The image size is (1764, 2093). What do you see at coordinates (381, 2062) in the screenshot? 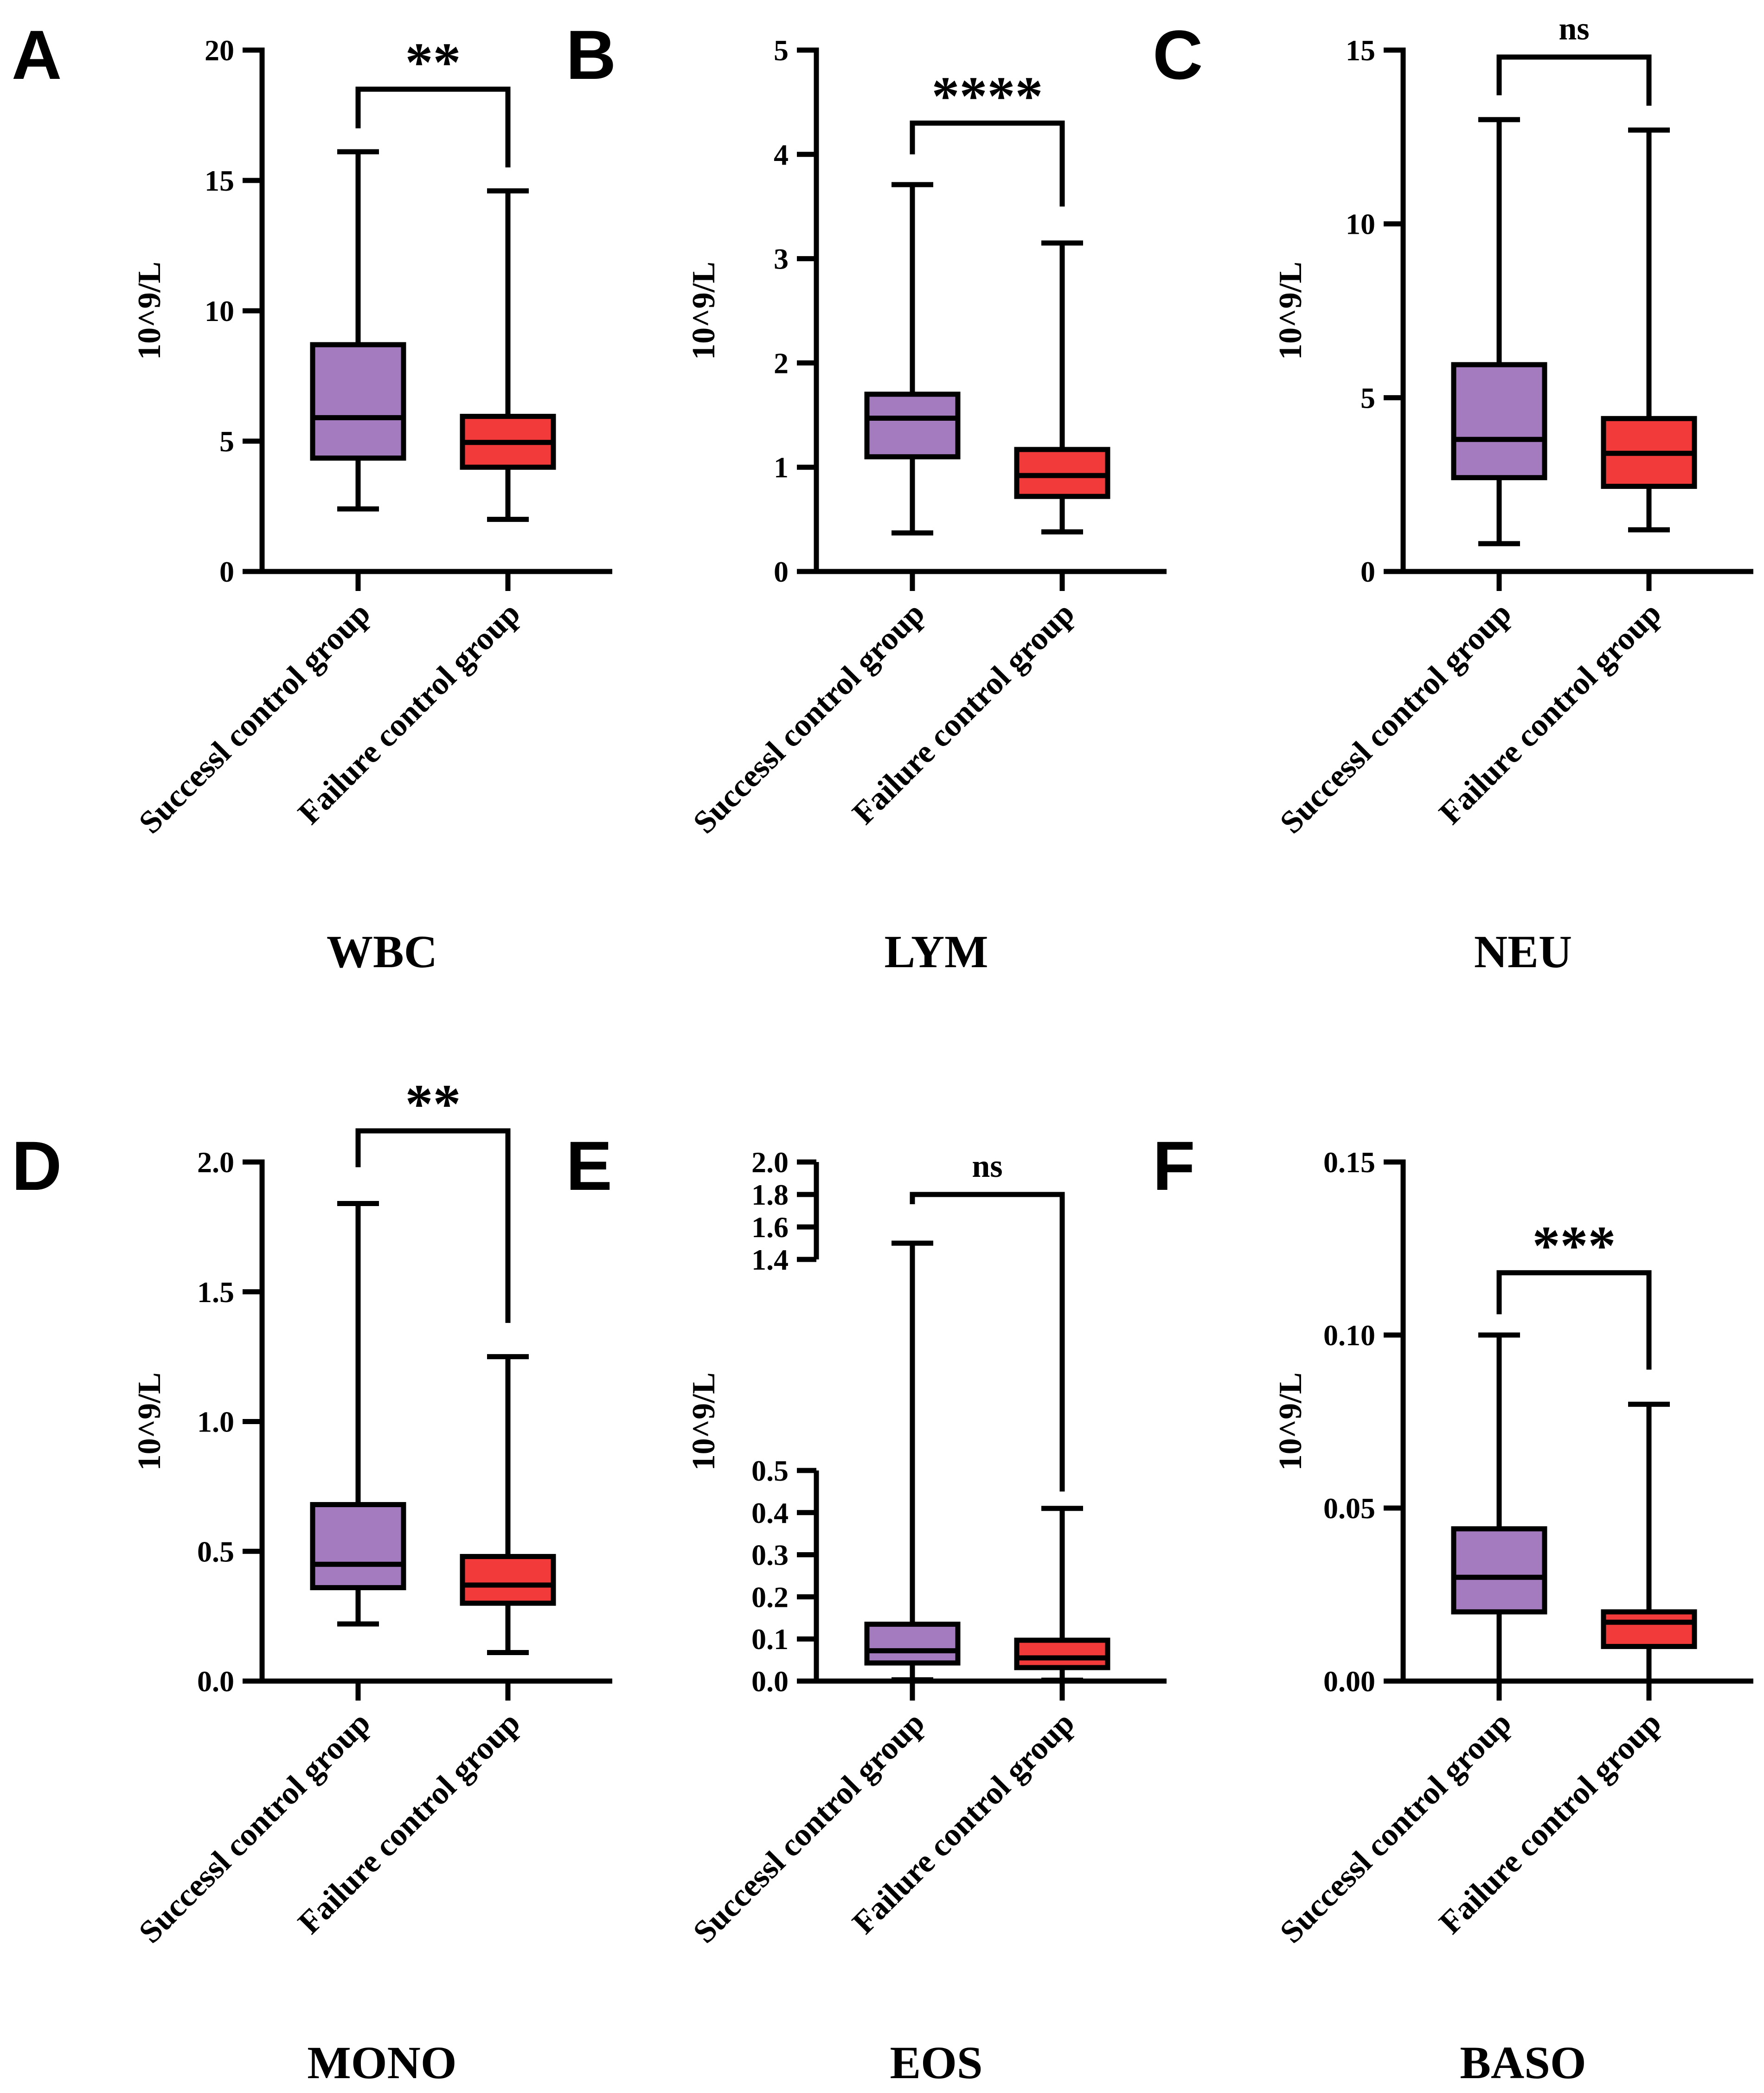
I see `panel-title: MONO` at bounding box center [381, 2062].